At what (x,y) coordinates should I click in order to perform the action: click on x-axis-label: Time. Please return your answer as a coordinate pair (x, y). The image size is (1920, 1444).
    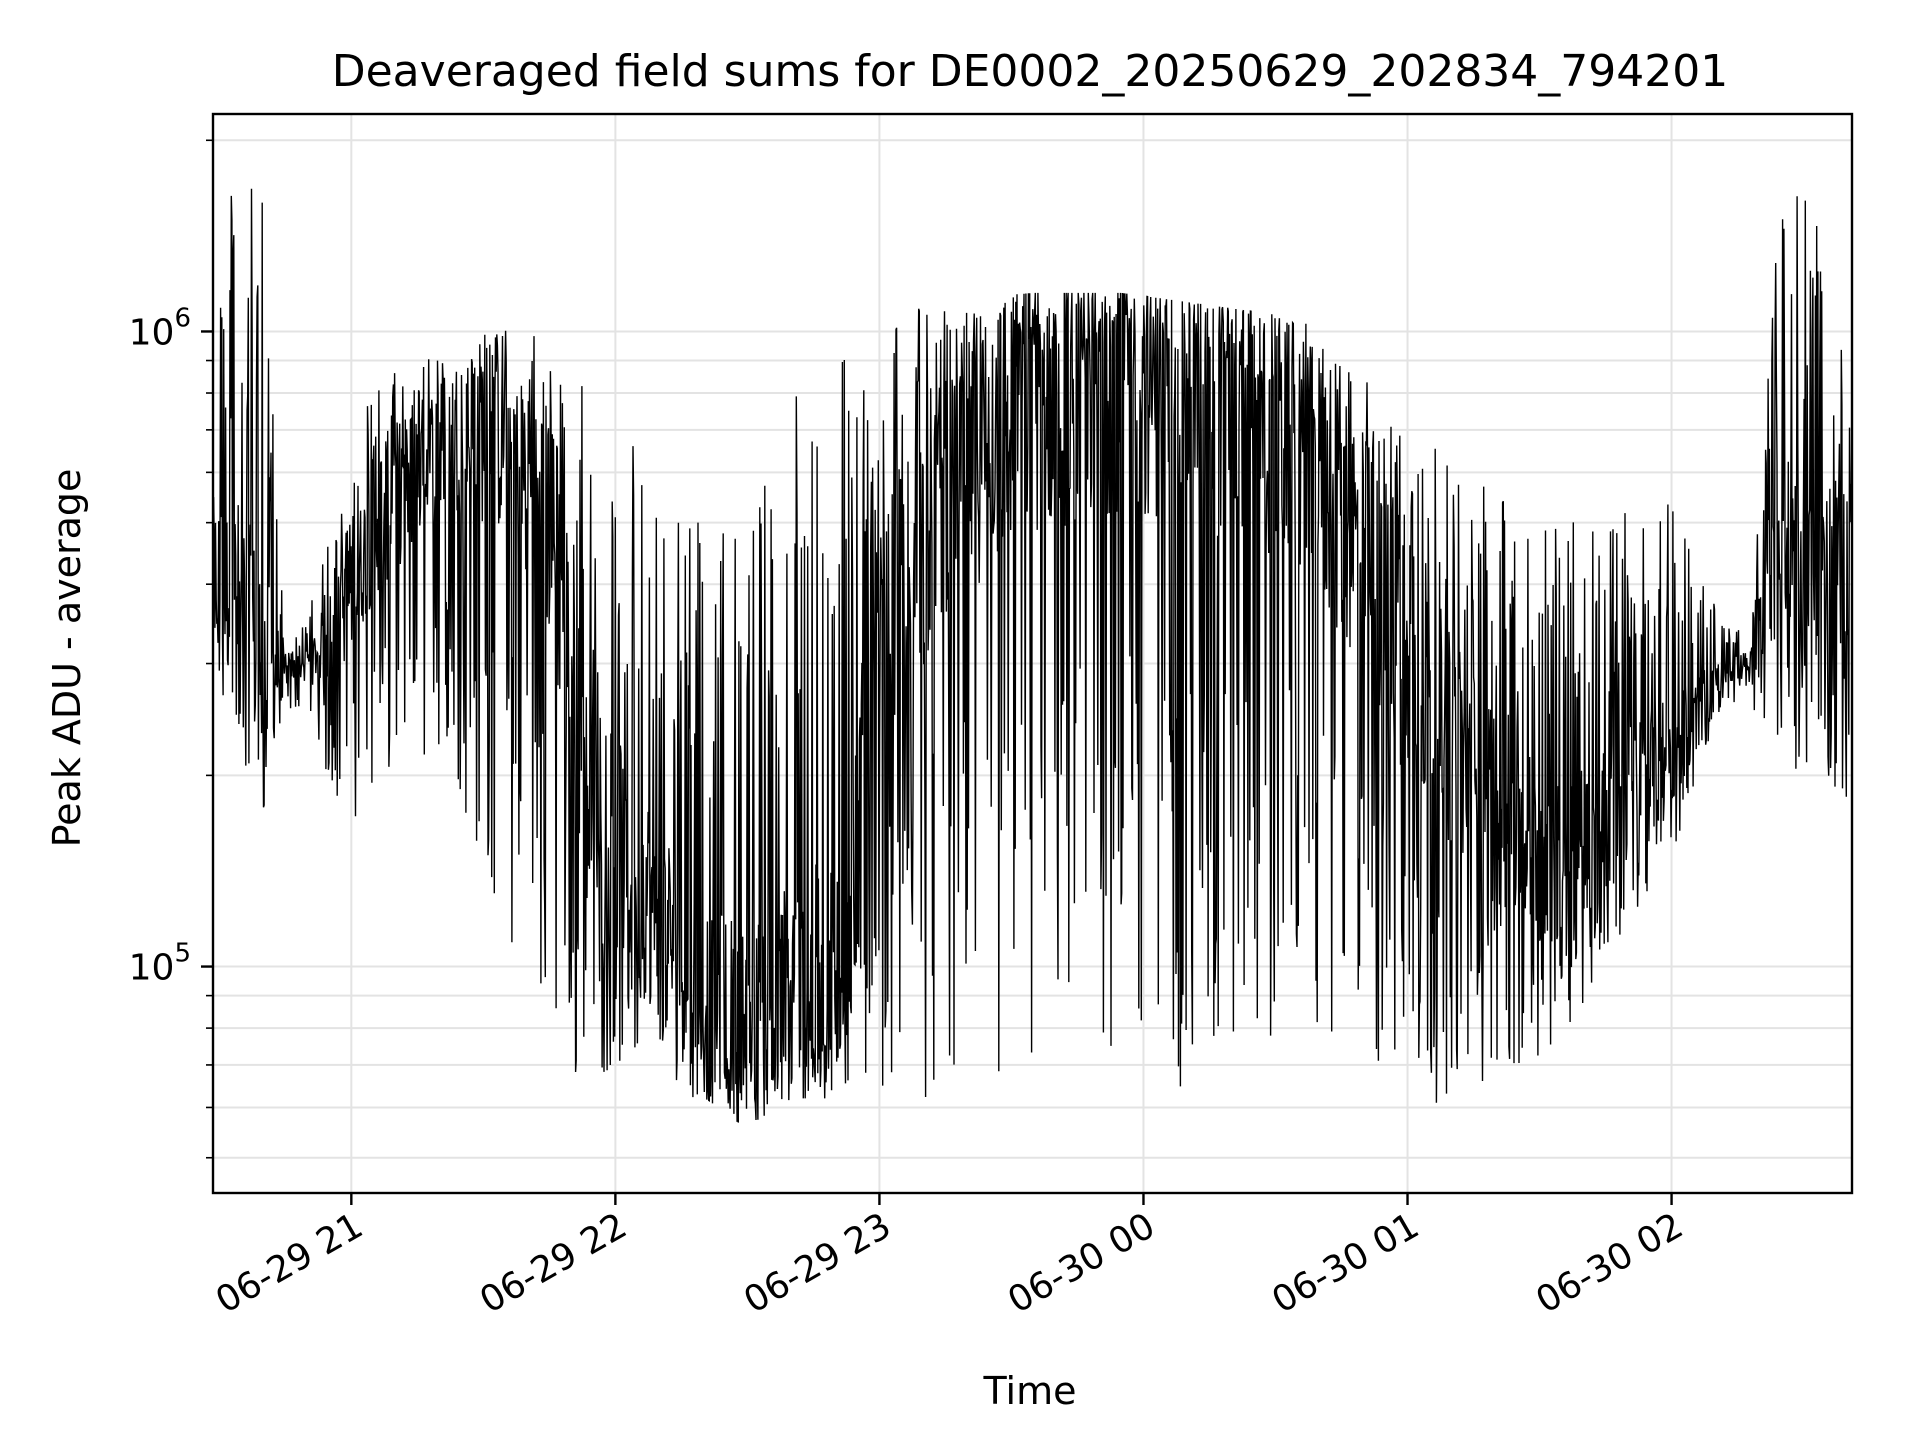
    Looking at the image, I should click on (1030, 1391).